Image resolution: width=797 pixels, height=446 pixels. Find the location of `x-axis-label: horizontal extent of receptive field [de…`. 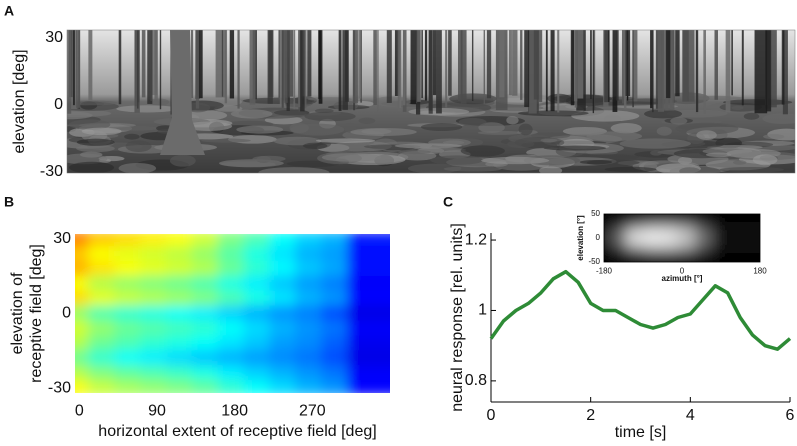

x-axis-label: horizontal extent of receptive field [de… is located at coordinates (237, 431).